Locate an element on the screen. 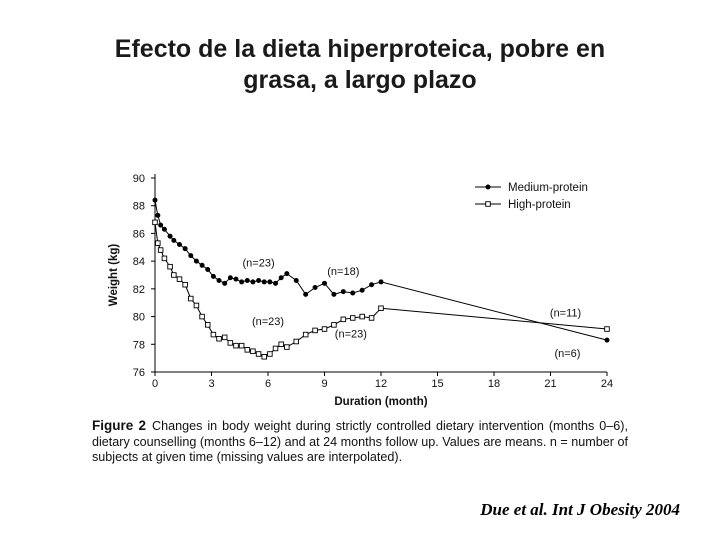 This screenshot has width=720, height=540. annotation-layer: (n=23) (n=18) (n=23) (n=23) (n=11) (n=6) is located at coordinates (412, 309).